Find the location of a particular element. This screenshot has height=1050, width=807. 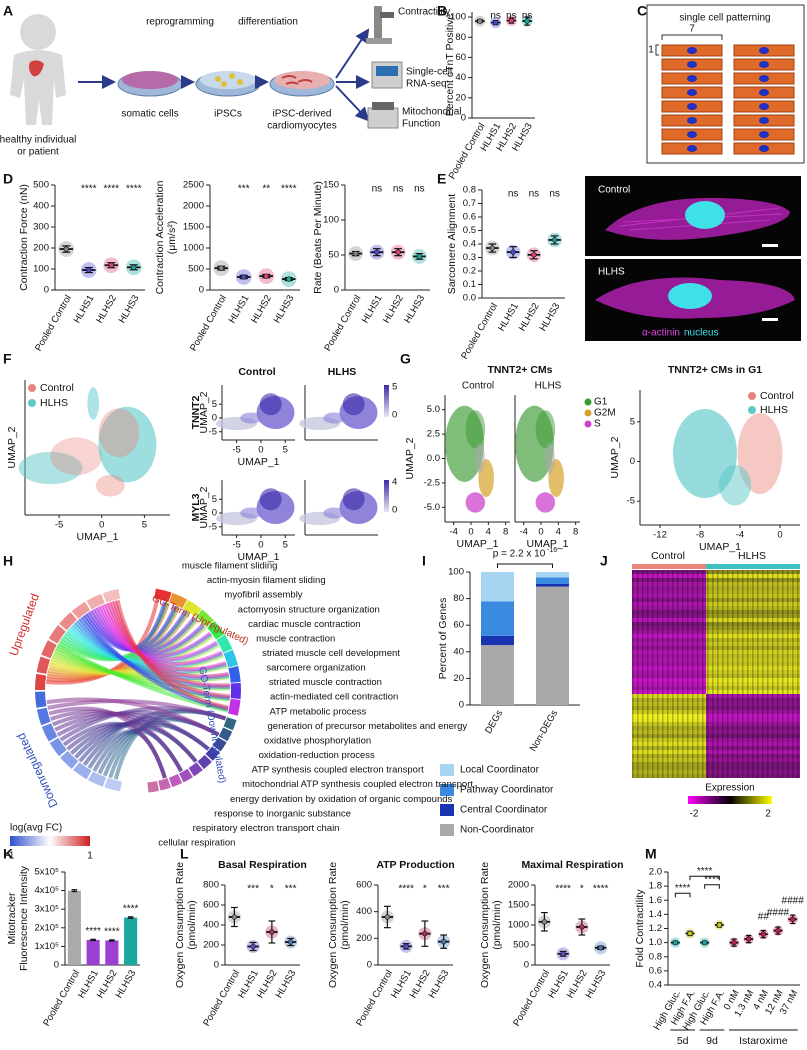

x-tick-label: Non-DEGs is located at coordinates (544, 730).